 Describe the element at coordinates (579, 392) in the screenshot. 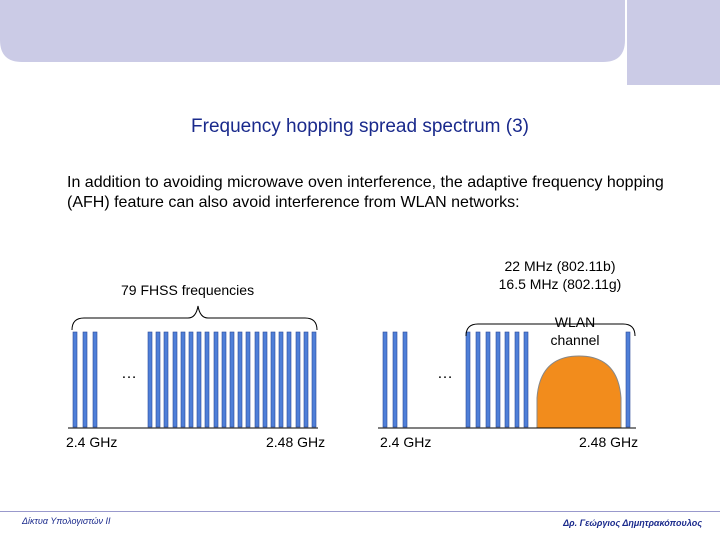

I see `wlan-channel-shape` at that location.